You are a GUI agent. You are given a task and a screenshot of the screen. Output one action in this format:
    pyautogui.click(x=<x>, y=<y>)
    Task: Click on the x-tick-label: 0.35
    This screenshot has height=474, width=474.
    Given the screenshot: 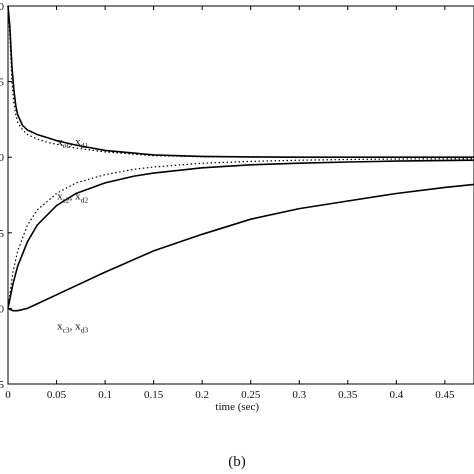 What is the action you would take?
    pyautogui.click(x=348, y=395)
    